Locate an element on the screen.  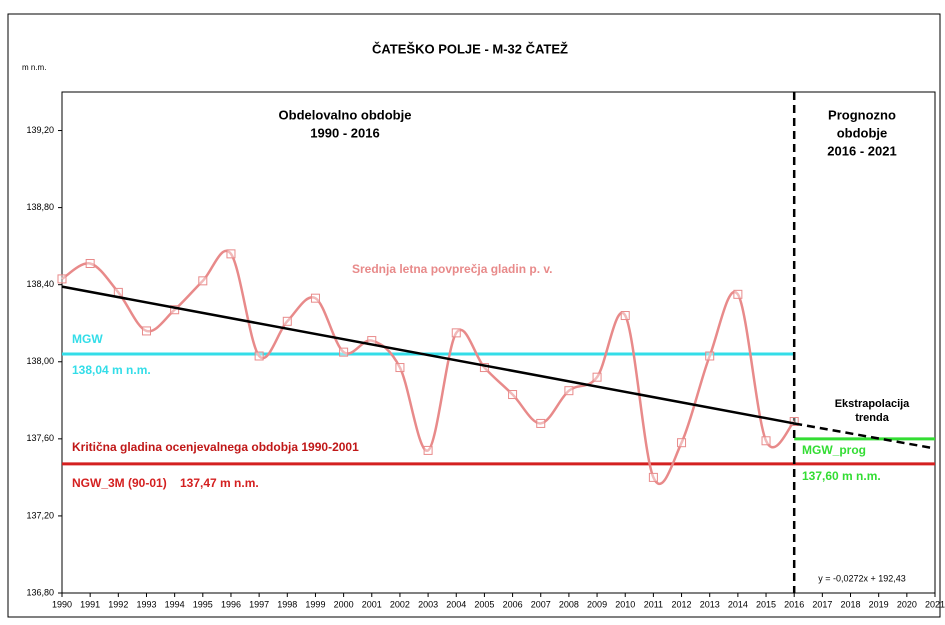
reference-label: 137,47 m n.m. is located at coordinates (219, 483).